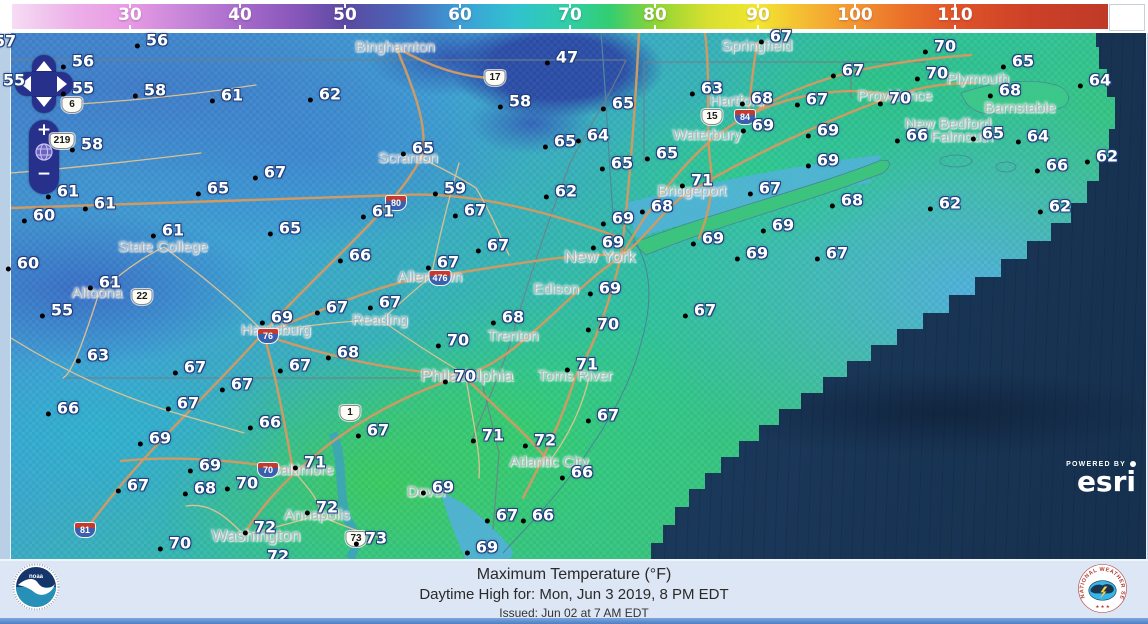 This screenshot has width=1148, height=624. What do you see at coordinates (1015, 97) in the screenshot?
I see `cape-cod` at bounding box center [1015, 97].